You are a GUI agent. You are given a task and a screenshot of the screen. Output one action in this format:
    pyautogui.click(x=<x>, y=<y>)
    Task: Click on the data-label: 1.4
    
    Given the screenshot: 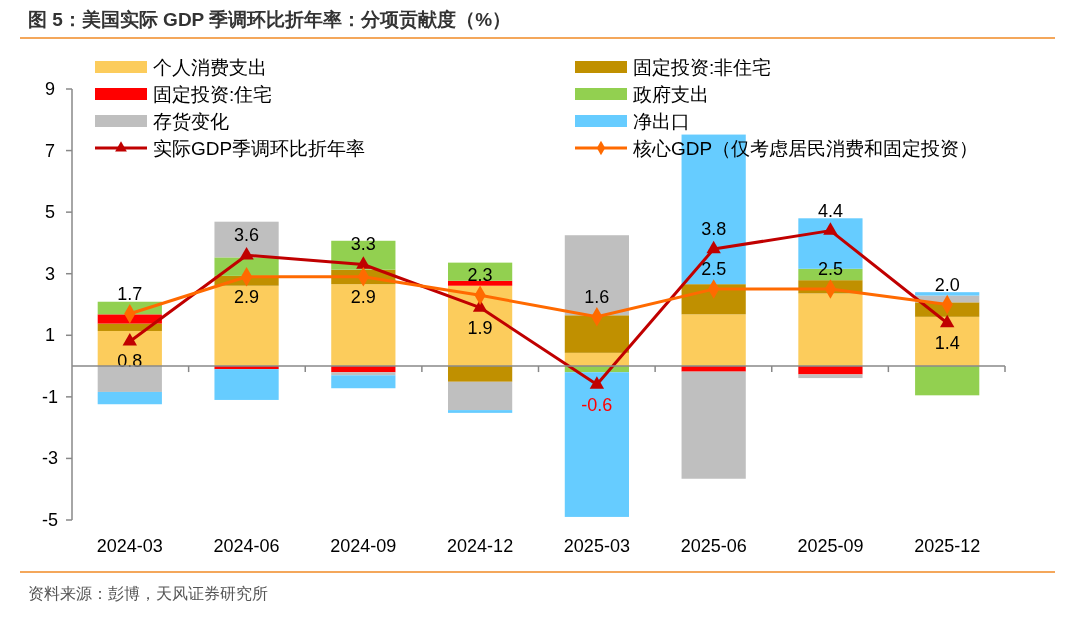 What is the action you would take?
    pyautogui.click(x=947, y=342)
    